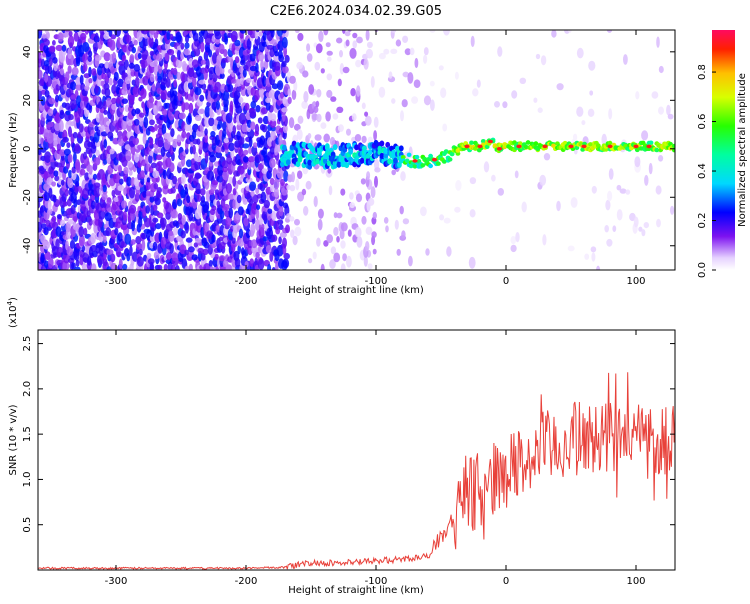 Image resolution: width=750 pixels, height=604 pixels. Describe the element at coordinates (246, 281) in the screenshot. I see `x-tick-label: -200` at that location.